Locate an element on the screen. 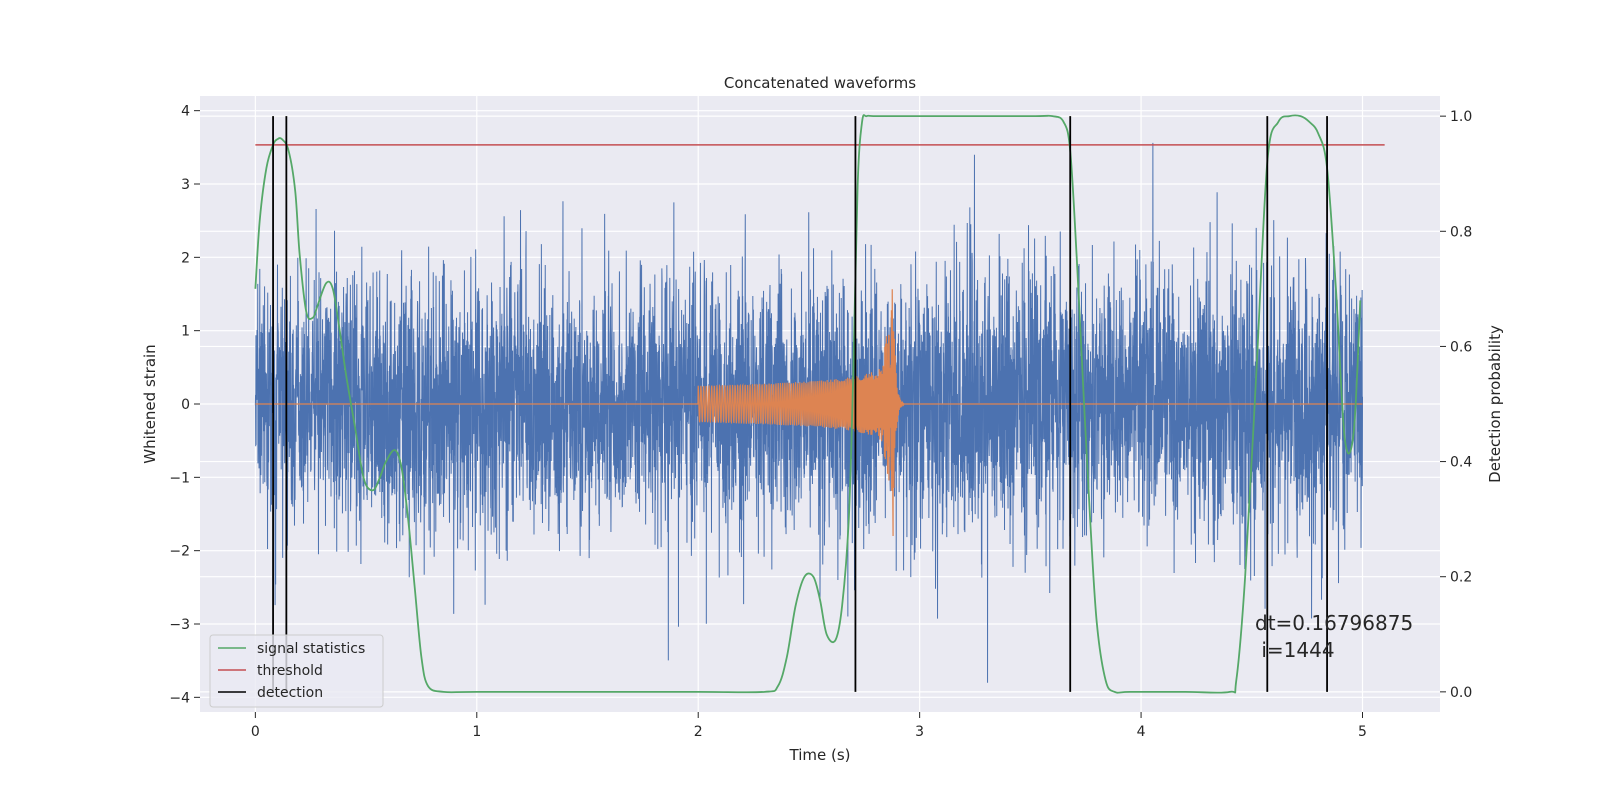 This screenshot has width=1600, height=800. legend-box is located at coordinates (296, 671).